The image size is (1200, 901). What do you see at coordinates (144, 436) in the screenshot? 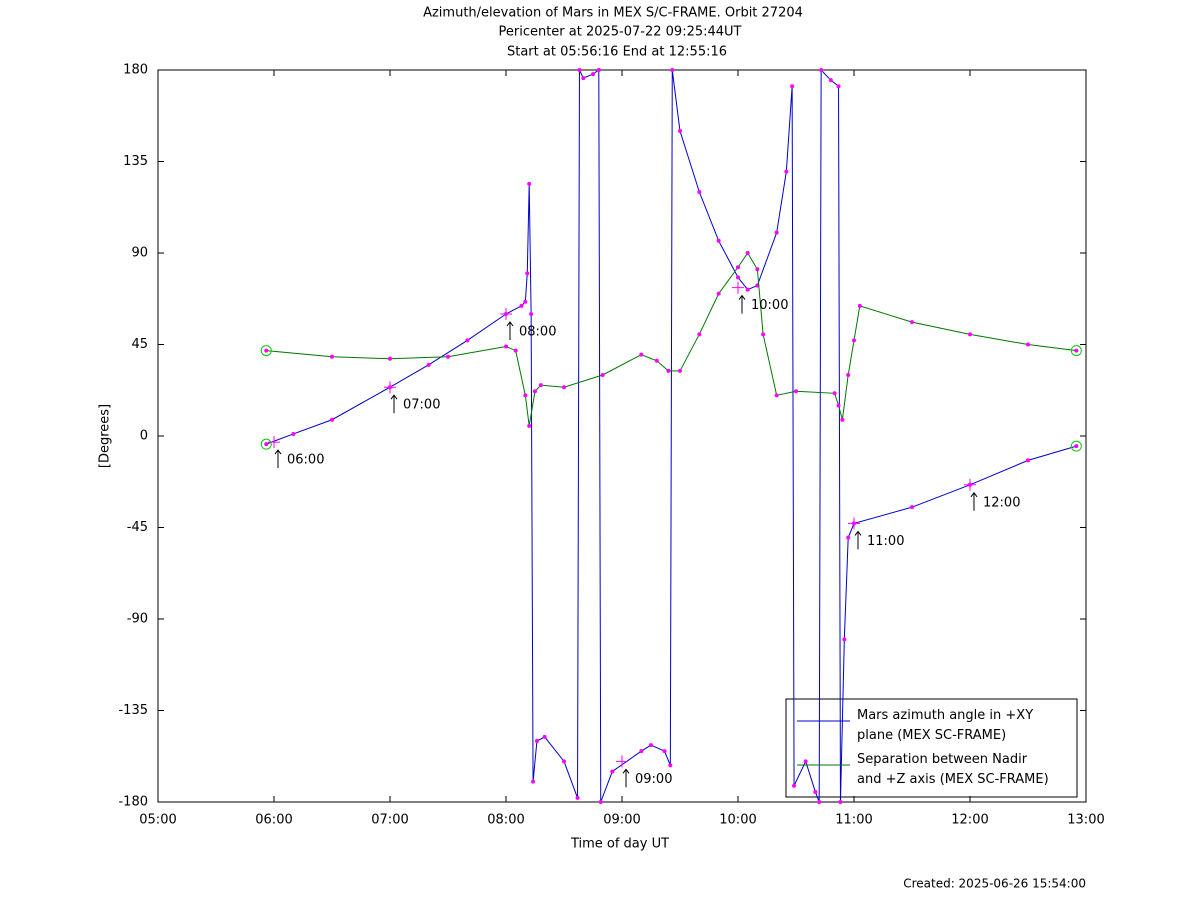
I see `y-tick-label: 0` at bounding box center [144, 436].